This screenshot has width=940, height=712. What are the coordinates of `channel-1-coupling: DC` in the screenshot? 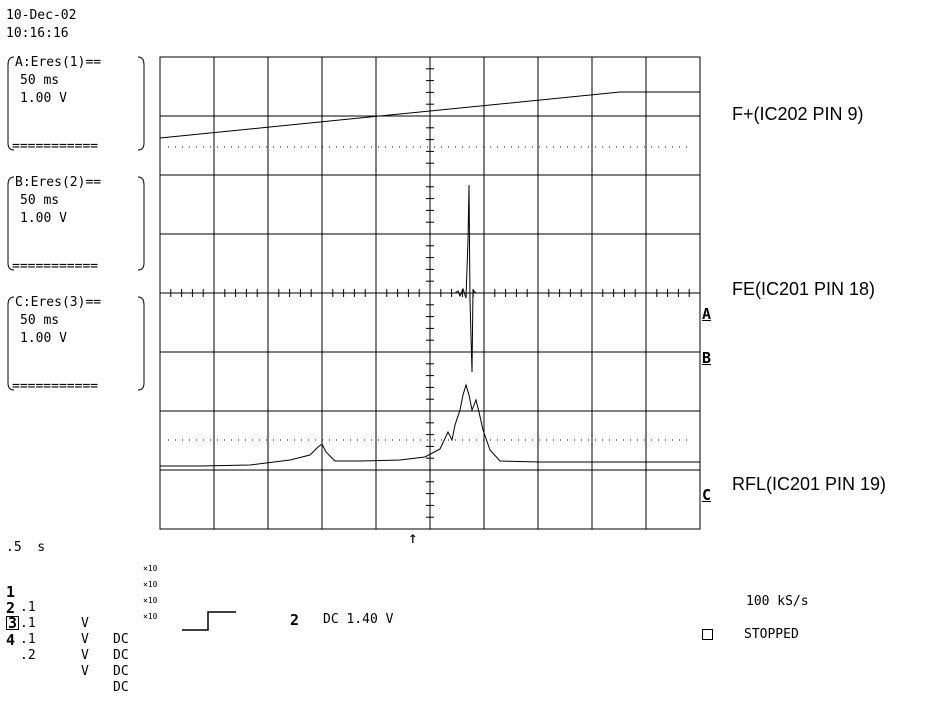 It's located at (121, 639).